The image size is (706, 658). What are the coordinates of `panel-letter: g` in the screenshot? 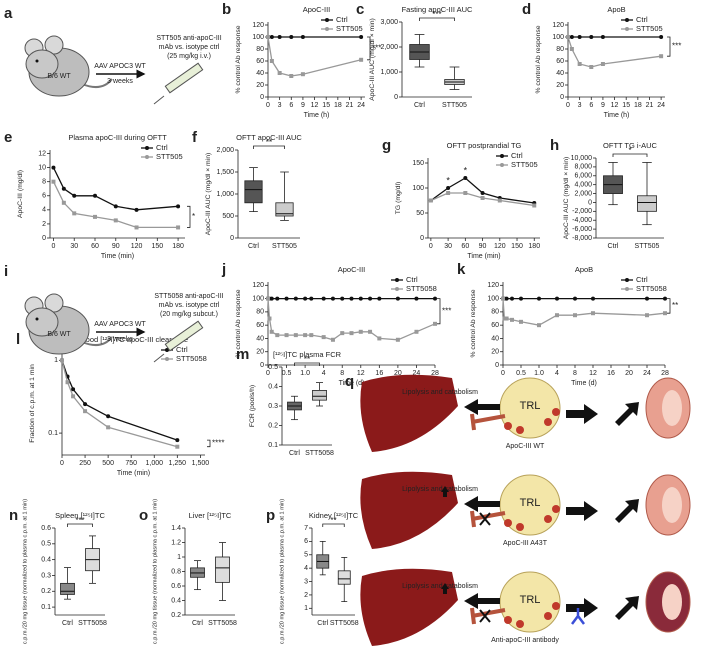 It's located at (386, 145).